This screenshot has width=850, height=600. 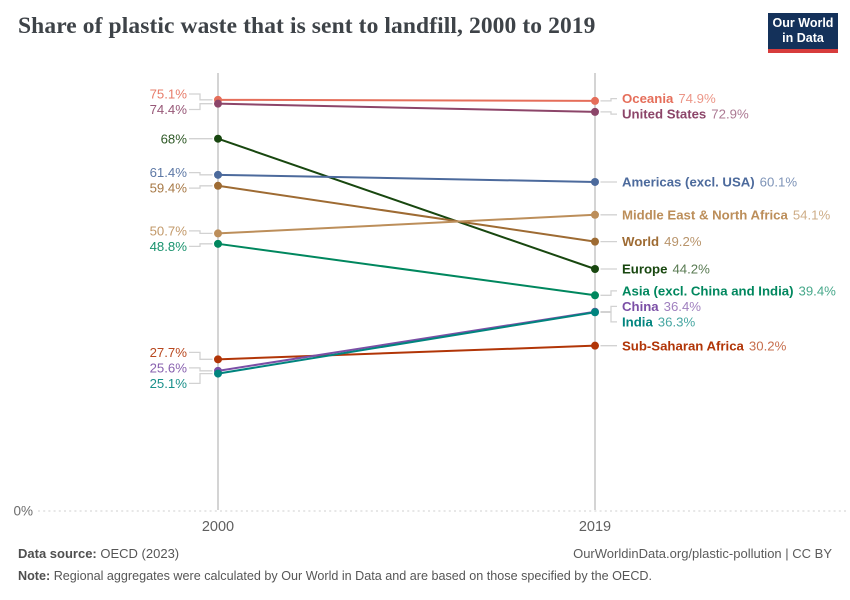 What do you see at coordinates (218, 233) in the screenshot?
I see `series-dot-middle-east-north-africa-2000` at bounding box center [218, 233].